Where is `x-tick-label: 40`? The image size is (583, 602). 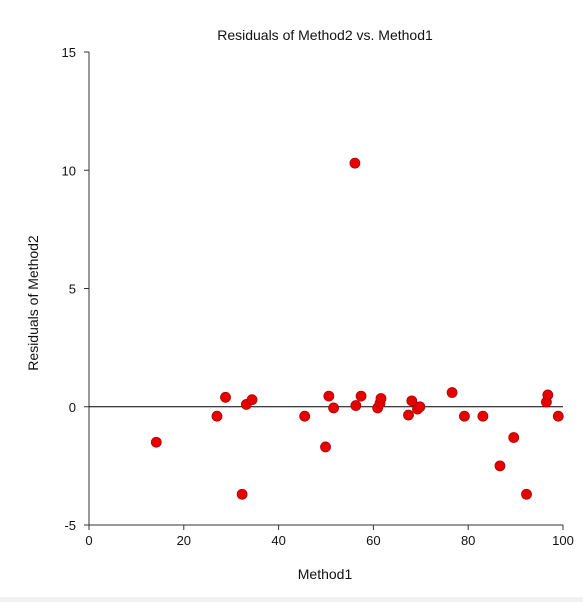 x-tick-label: 40 is located at coordinates (278, 540).